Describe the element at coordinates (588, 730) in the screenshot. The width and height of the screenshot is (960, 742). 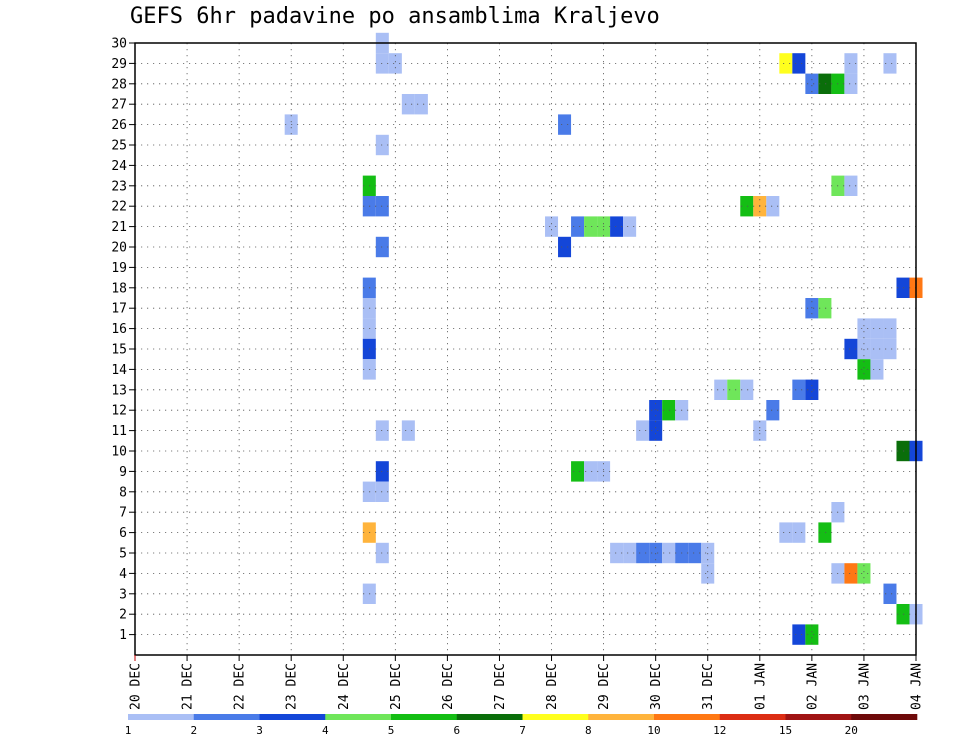
I see `colorbar-label-8: 8` at that location.